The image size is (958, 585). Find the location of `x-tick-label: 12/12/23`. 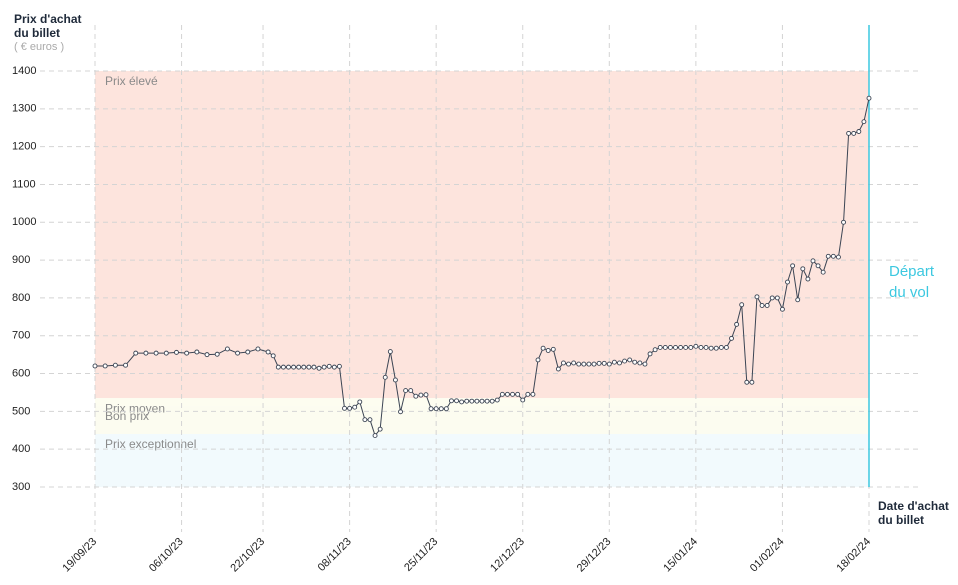

x-tick-label: 12/12/23 is located at coordinates (507, 555).